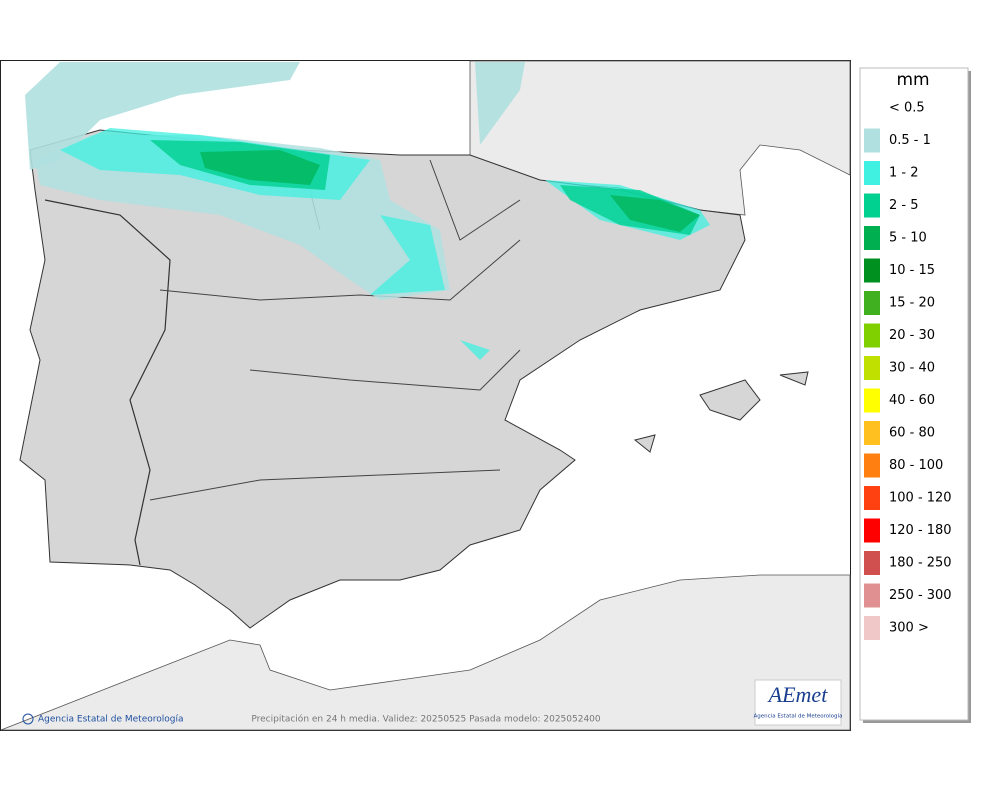 Image resolution: width=1000 pixels, height=794 pixels. What do you see at coordinates (107, 382) in the screenshot?
I see `border-portugal` at bounding box center [107, 382].